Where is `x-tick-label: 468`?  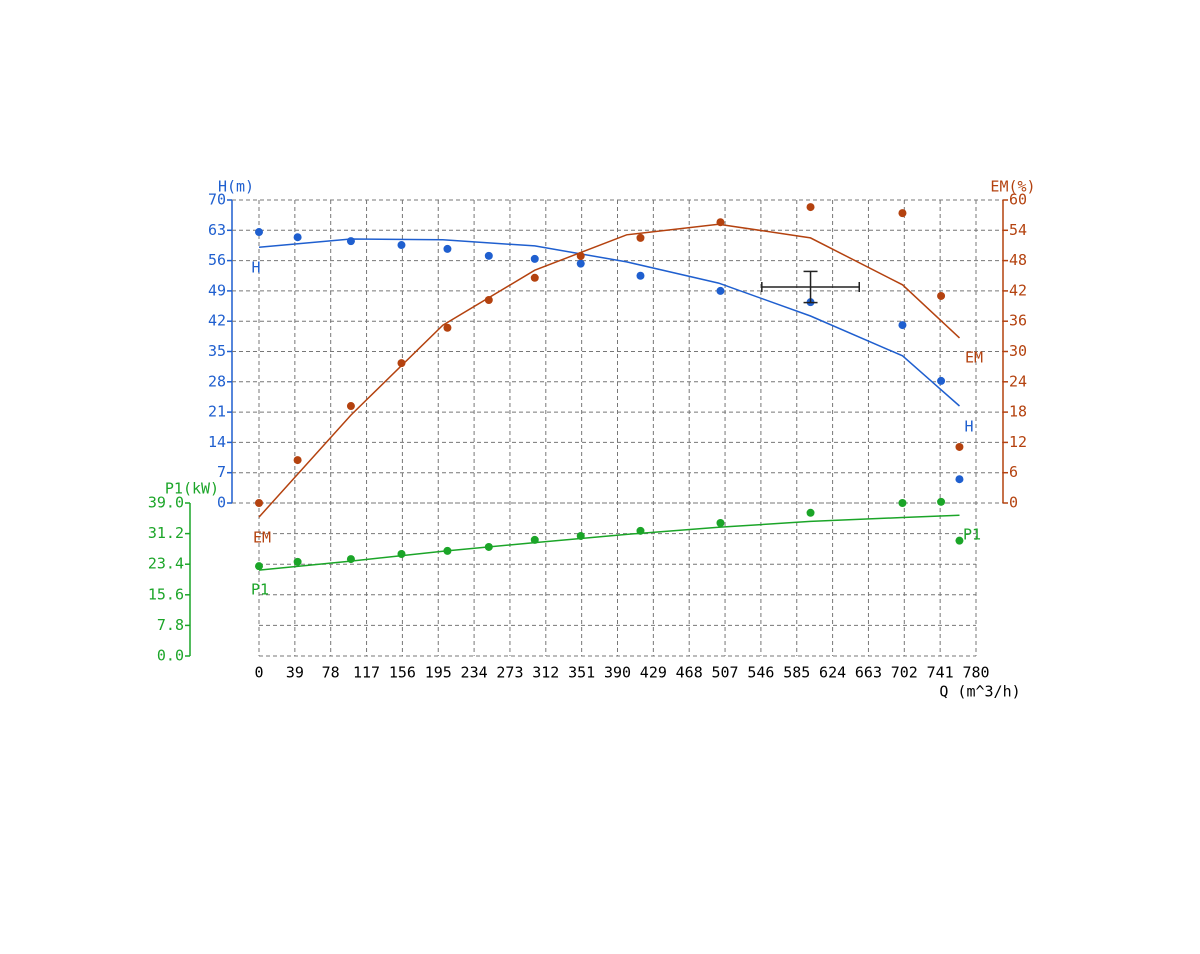 x-tick-label: 468 is located at coordinates (689, 673).